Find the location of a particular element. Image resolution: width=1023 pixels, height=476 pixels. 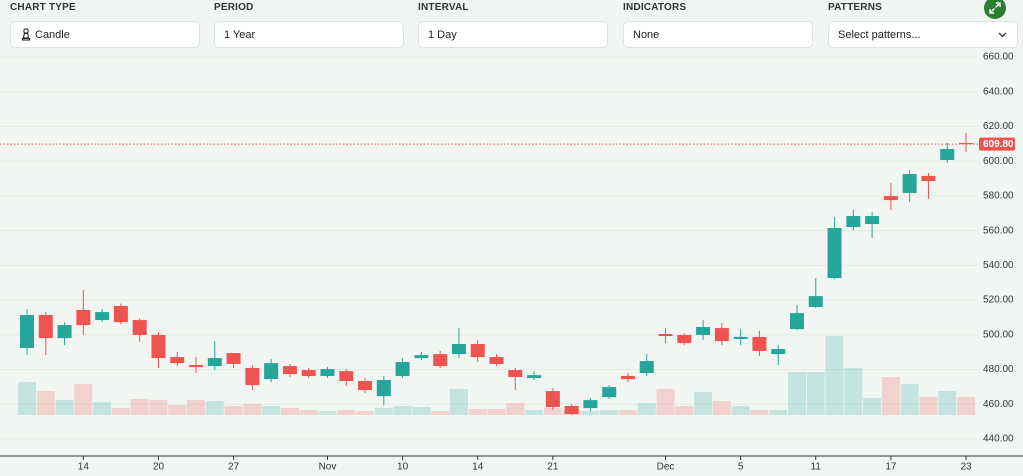

expand-button is located at coordinates (995, 9).